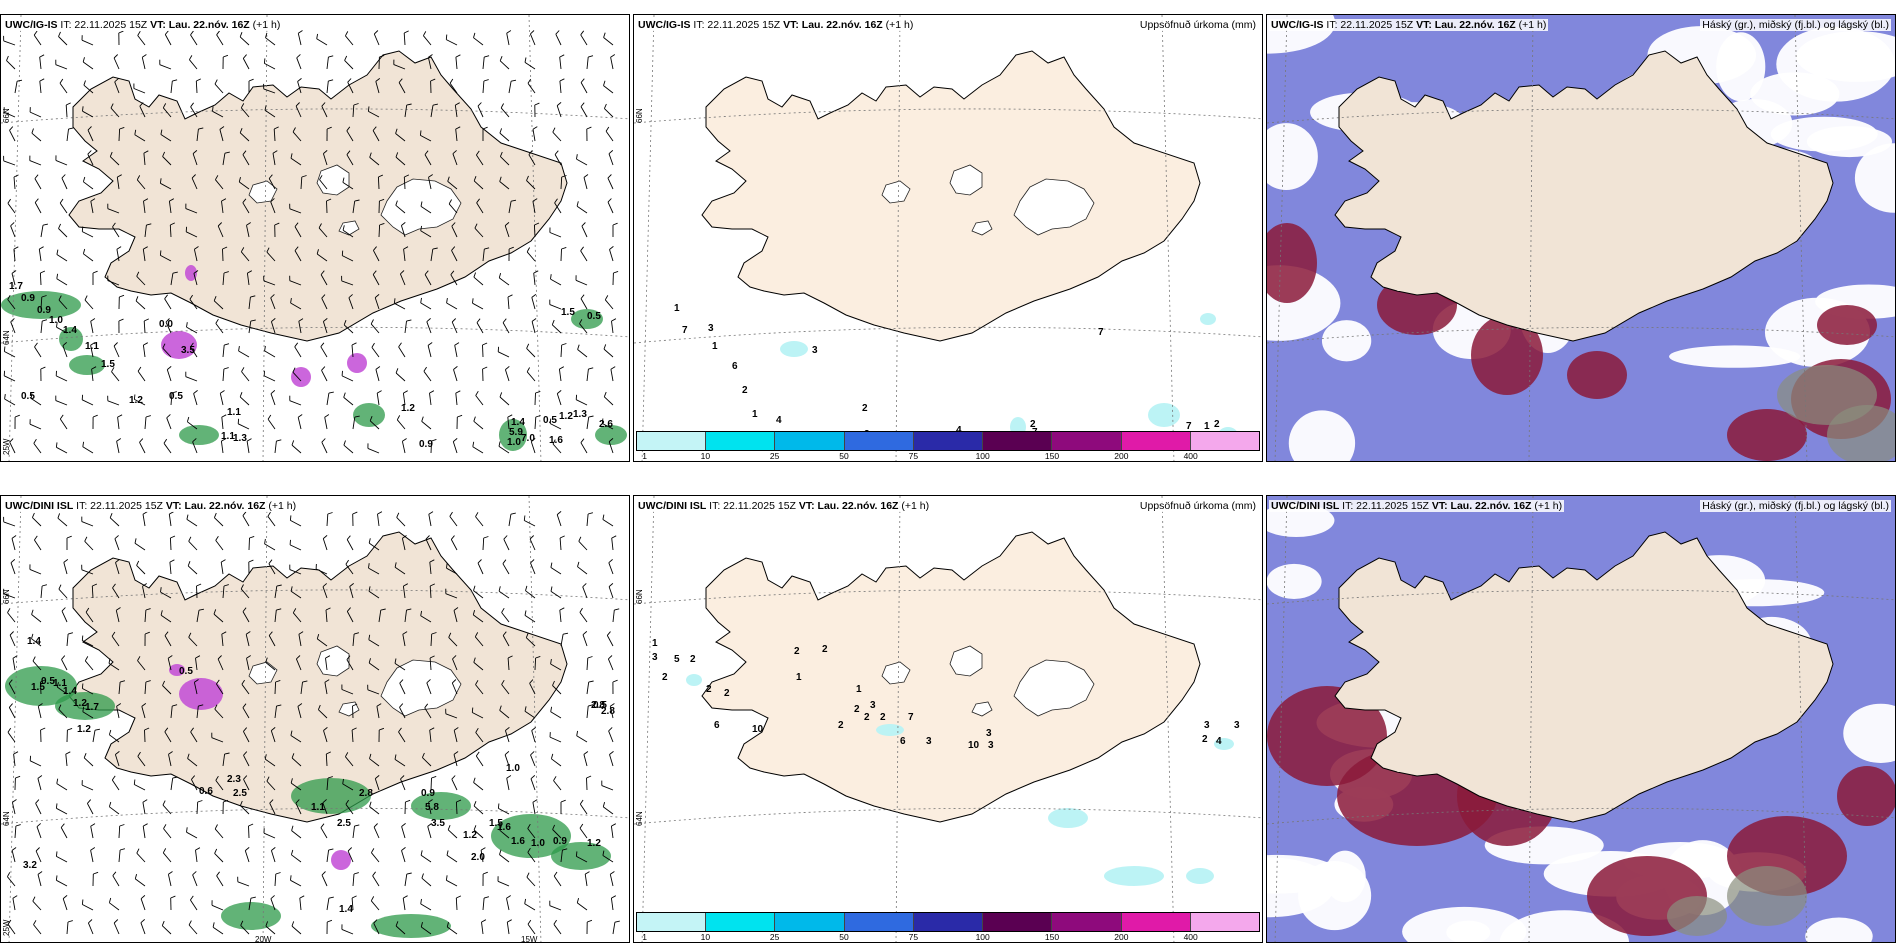  I want to click on iceland-landmass, so click(951, 196).